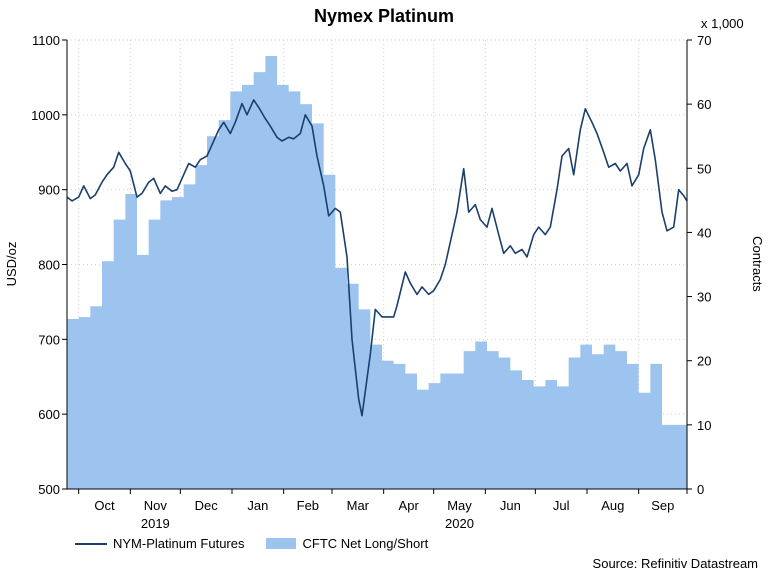 The width and height of the screenshot is (768, 573). I want to click on y-tick-label-left: 800, so click(49, 265).